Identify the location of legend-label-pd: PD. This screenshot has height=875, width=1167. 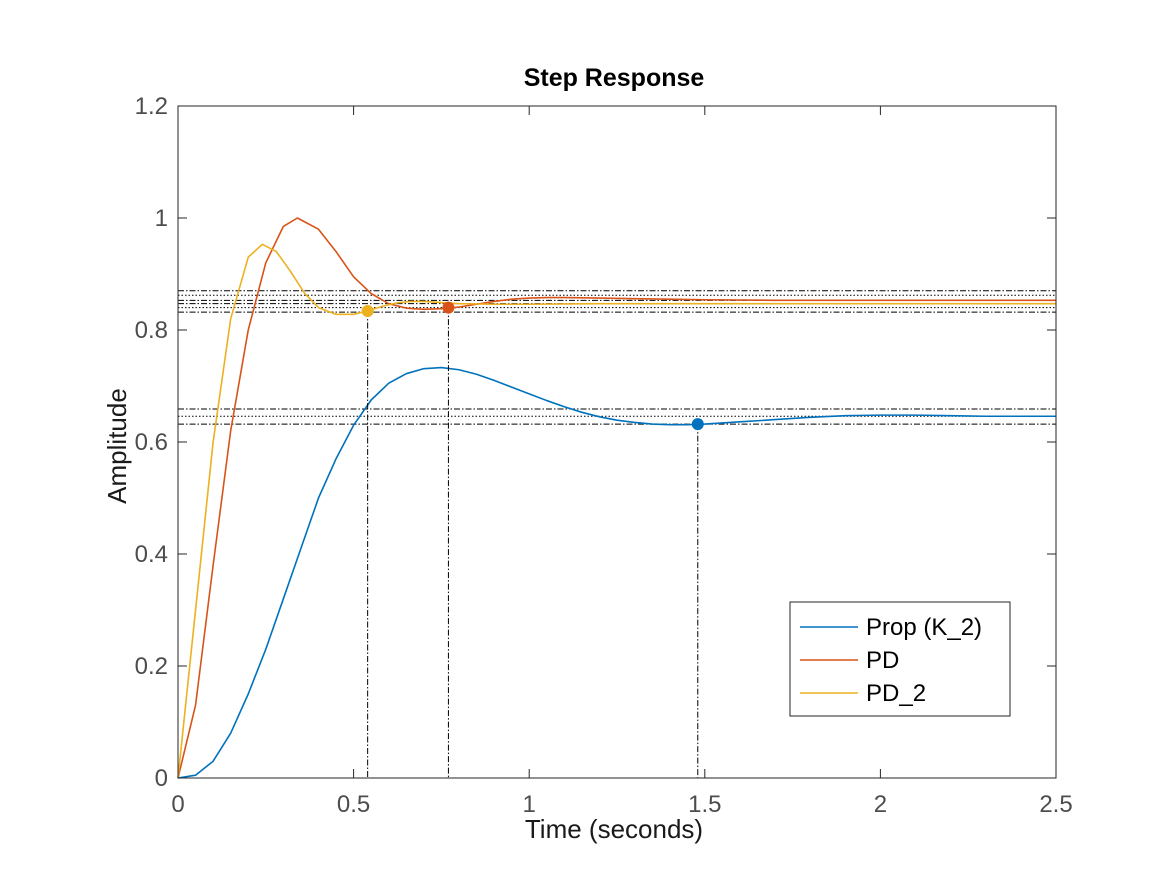
(882, 660).